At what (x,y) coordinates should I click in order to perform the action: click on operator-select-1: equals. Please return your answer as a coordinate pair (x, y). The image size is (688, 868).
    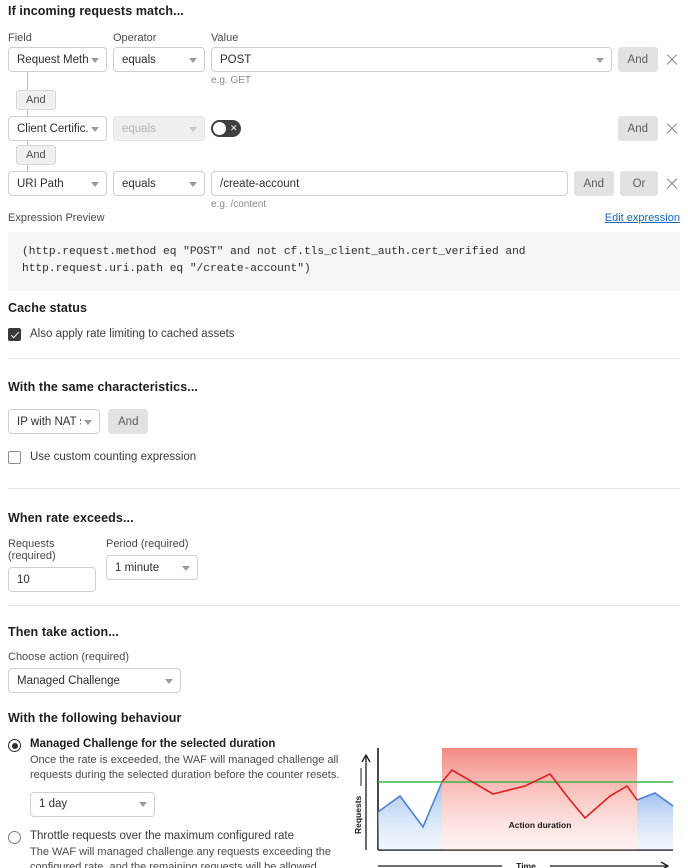
    Looking at the image, I should click on (159, 128).